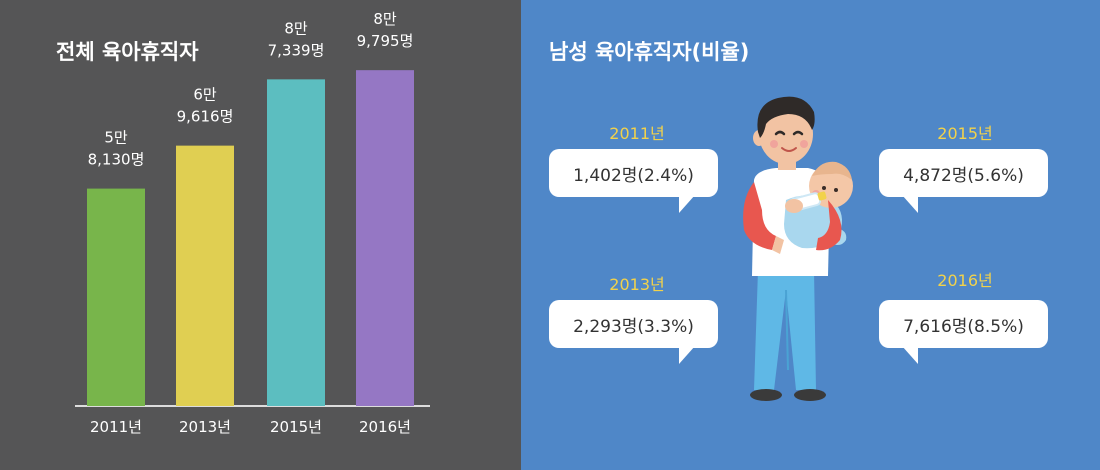 Image resolution: width=1100 pixels, height=470 pixels. I want to click on speech-bubble-2013: 2,293명(3.3%), so click(633, 324).